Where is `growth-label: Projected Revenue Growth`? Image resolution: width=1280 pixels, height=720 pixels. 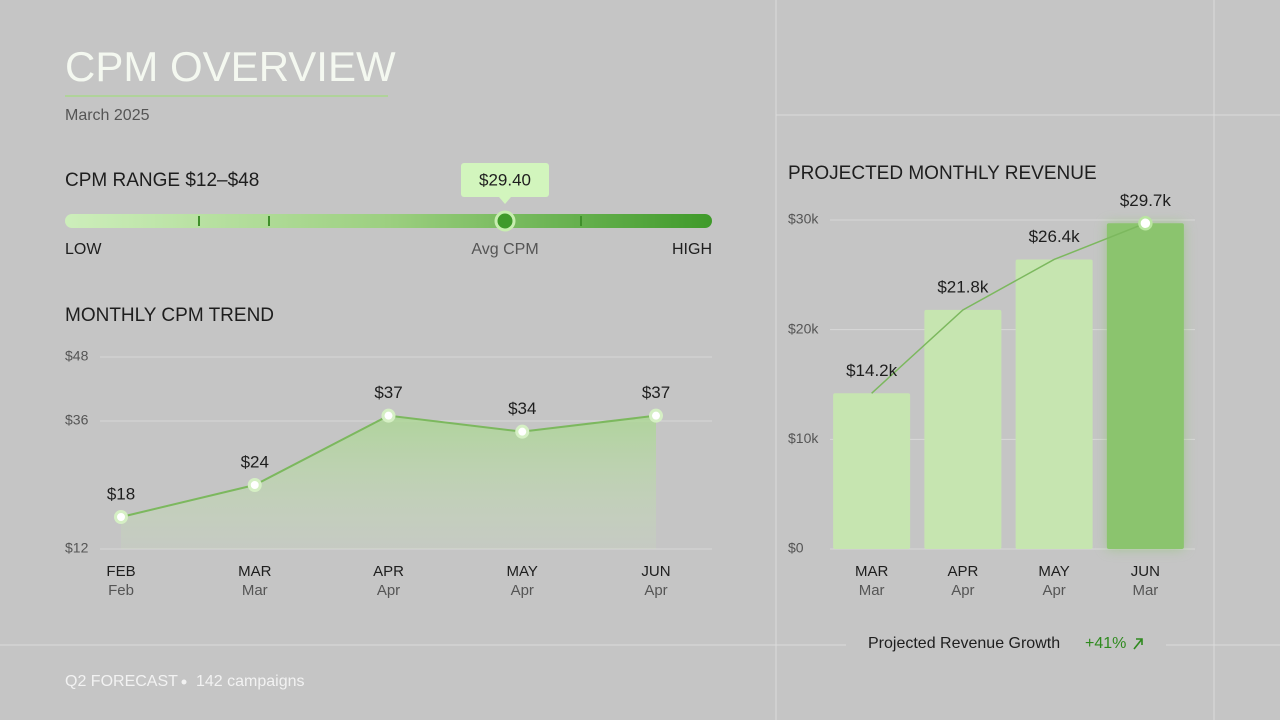 growth-label: Projected Revenue Growth is located at coordinates (964, 643).